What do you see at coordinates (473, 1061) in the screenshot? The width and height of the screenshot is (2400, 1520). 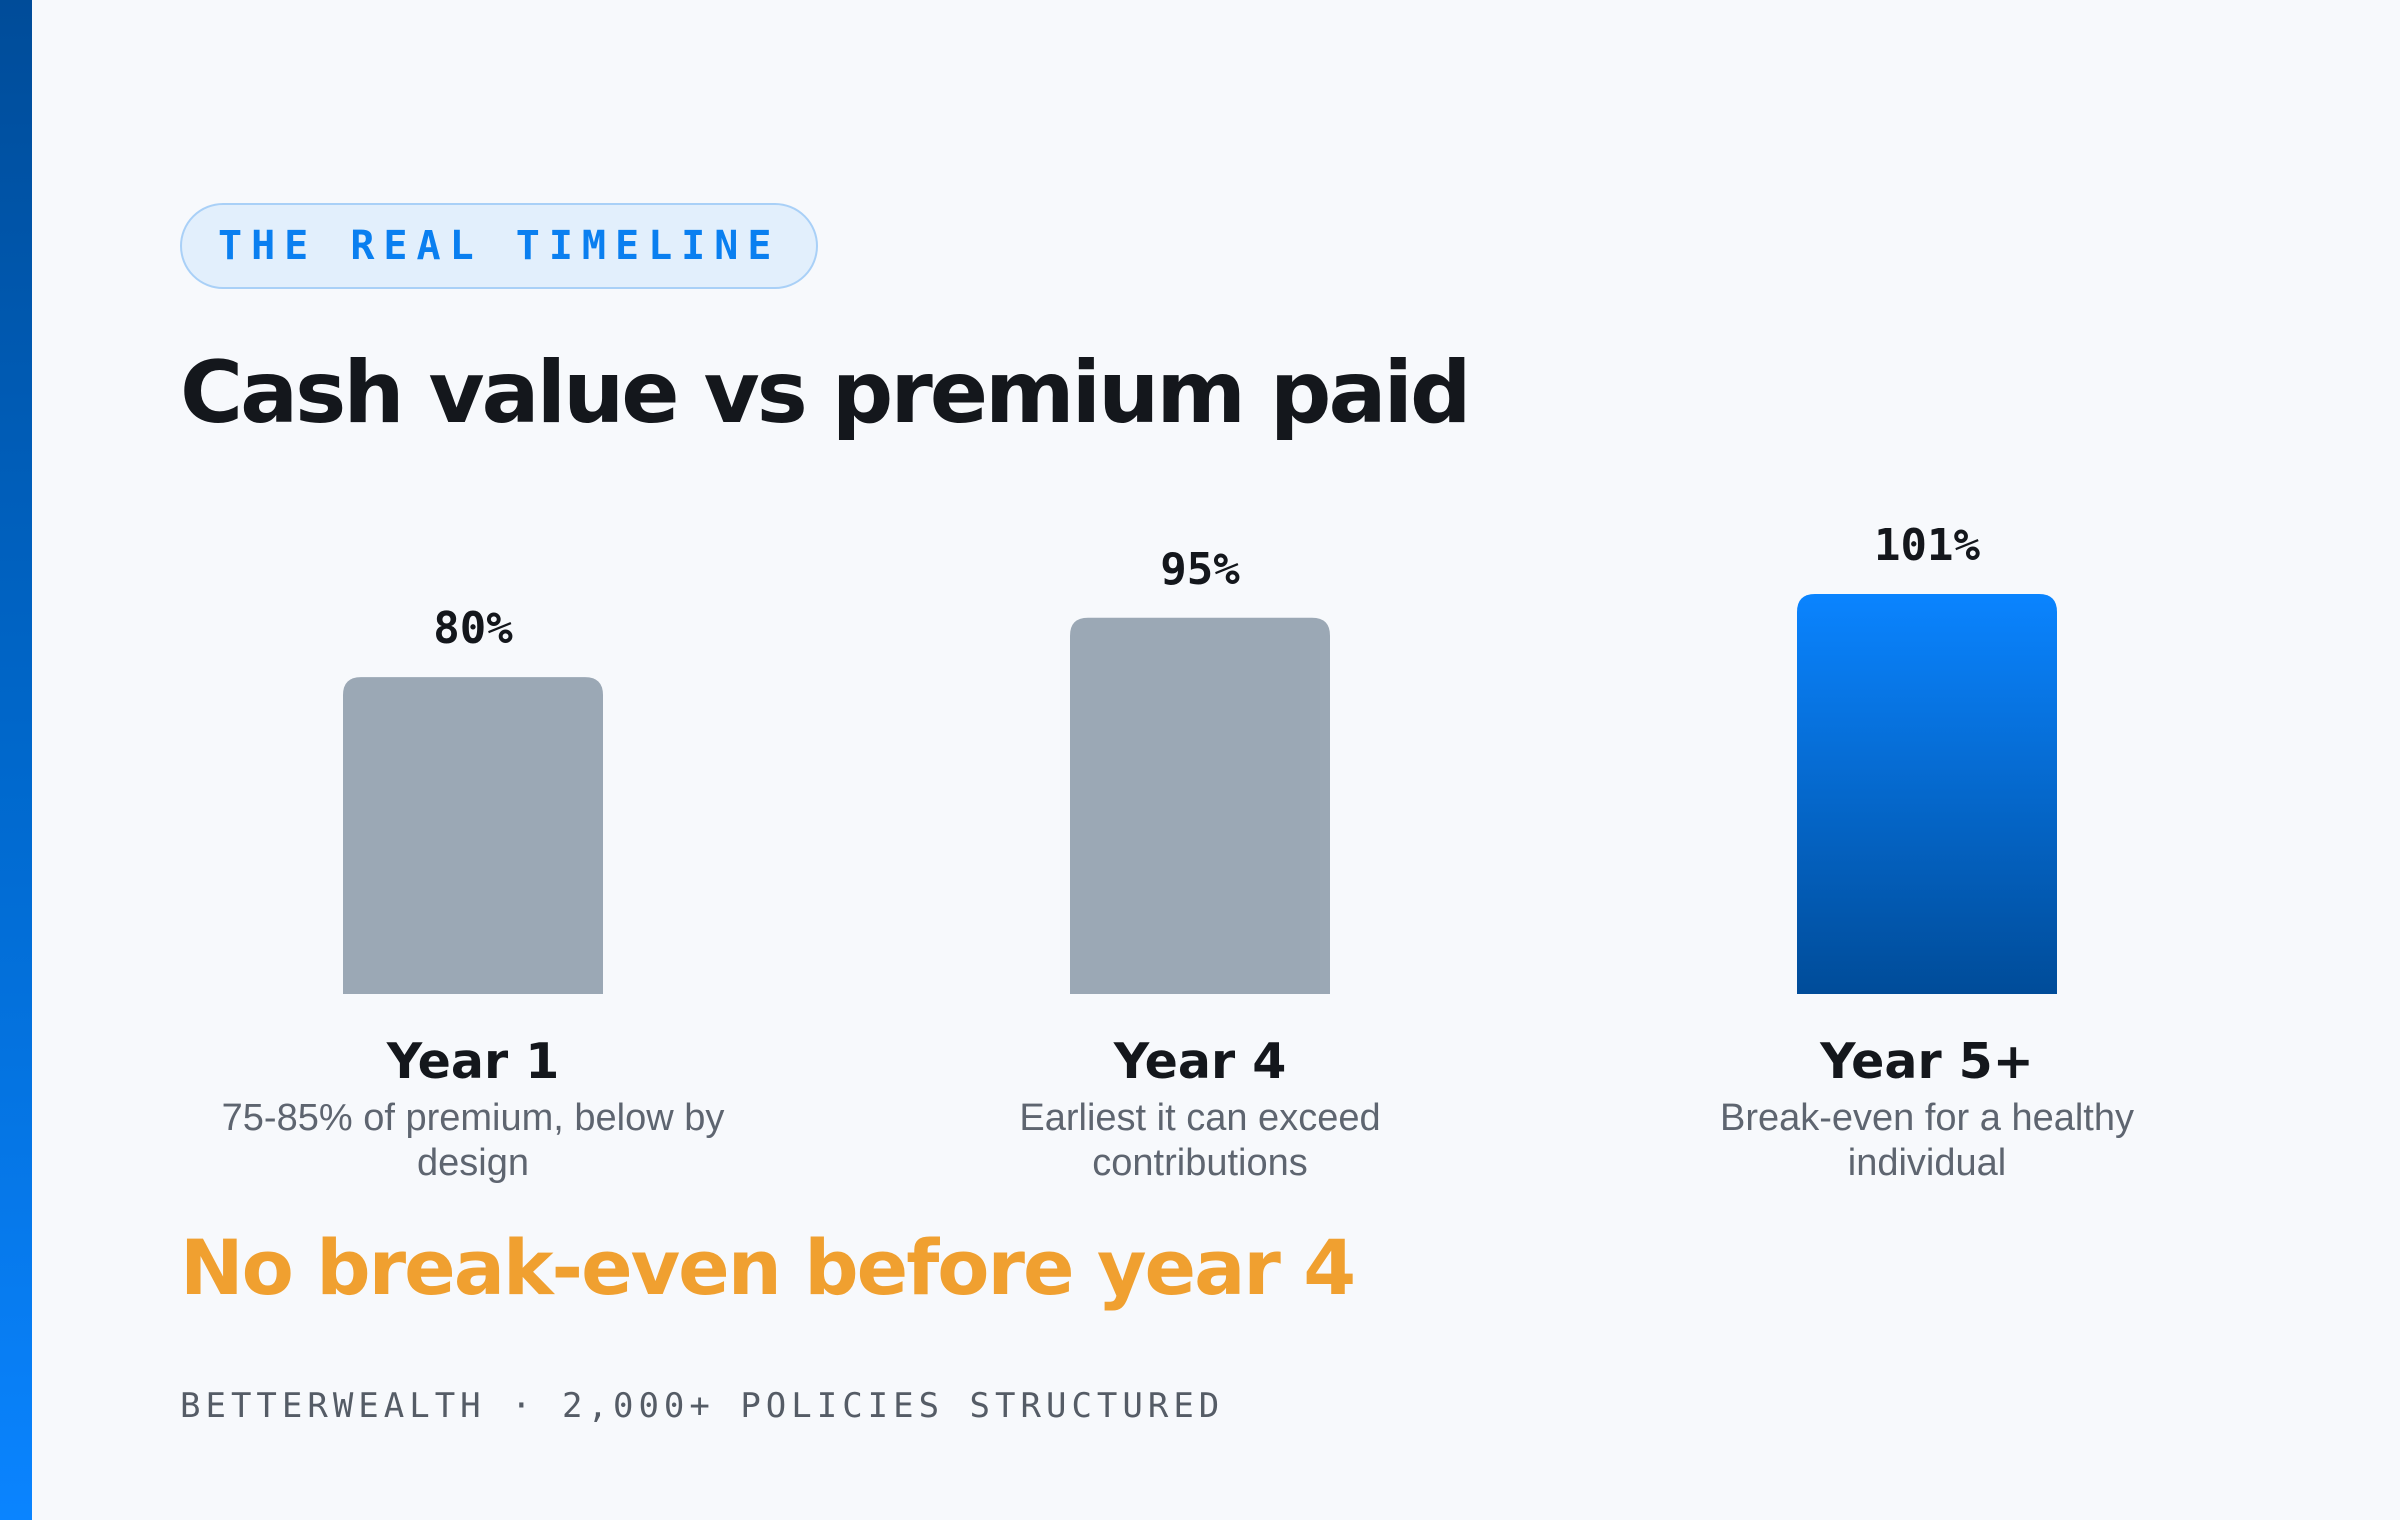 I see `category-name: Year 1` at bounding box center [473, 1061].